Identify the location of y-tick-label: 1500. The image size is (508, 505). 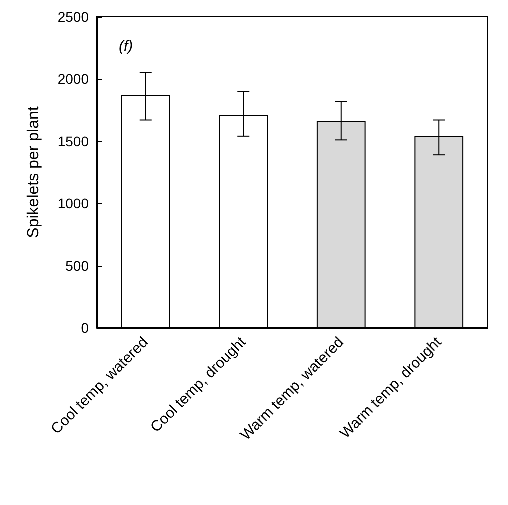
(74, 141).